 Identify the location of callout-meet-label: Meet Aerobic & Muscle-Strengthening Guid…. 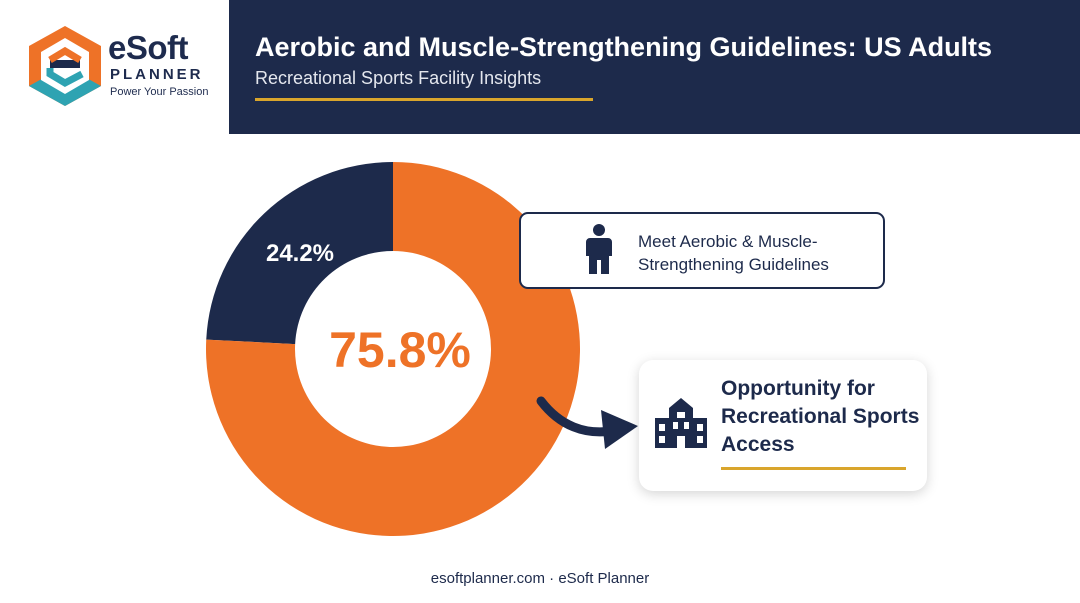
(733, 253).